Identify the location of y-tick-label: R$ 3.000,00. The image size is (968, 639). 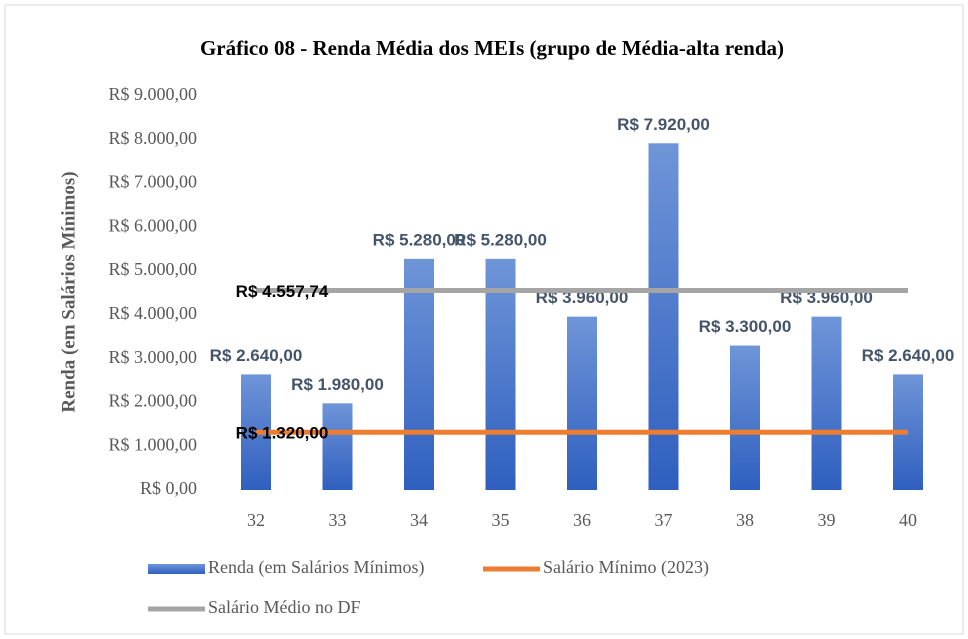
(152, 357).